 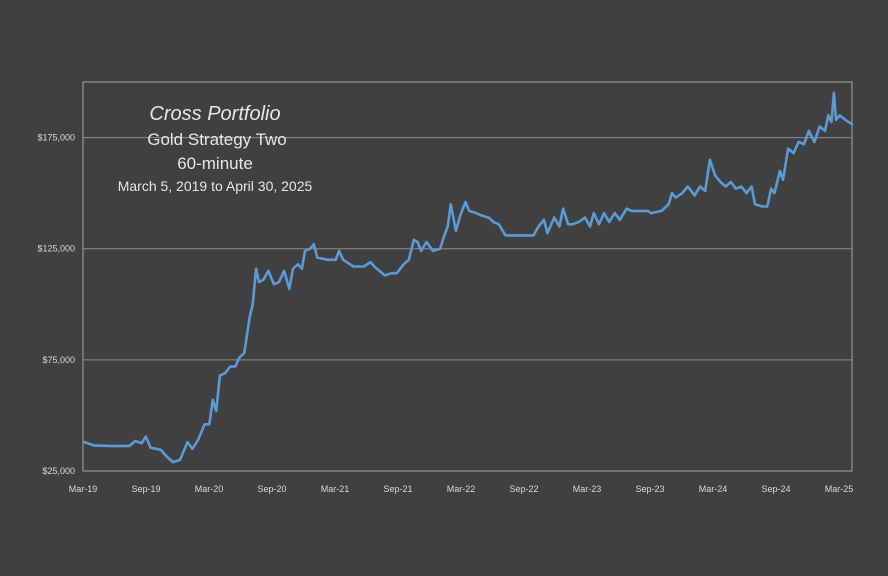 What do you see at coordinates (145, 489) in the screenshot?
I see `x-tick-label: Sep-19` at bounding box center [145, 489].